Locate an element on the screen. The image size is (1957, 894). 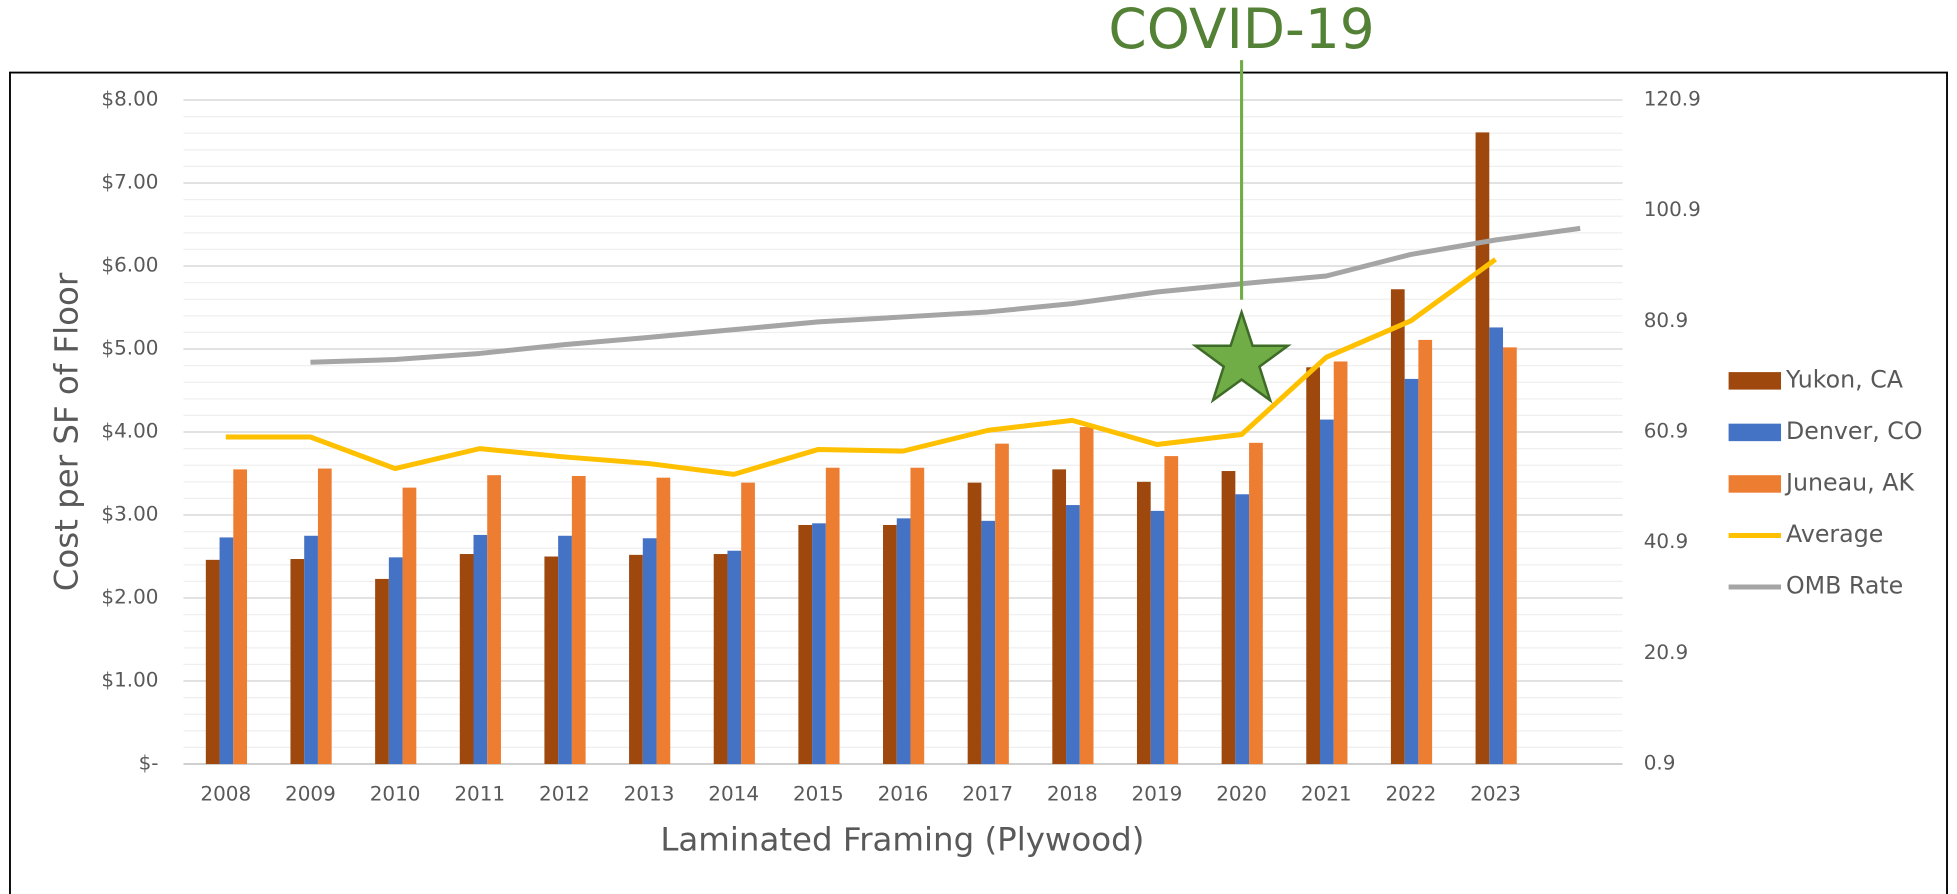
x-tick-label: 2023 is located at coordinates (1495, 794).